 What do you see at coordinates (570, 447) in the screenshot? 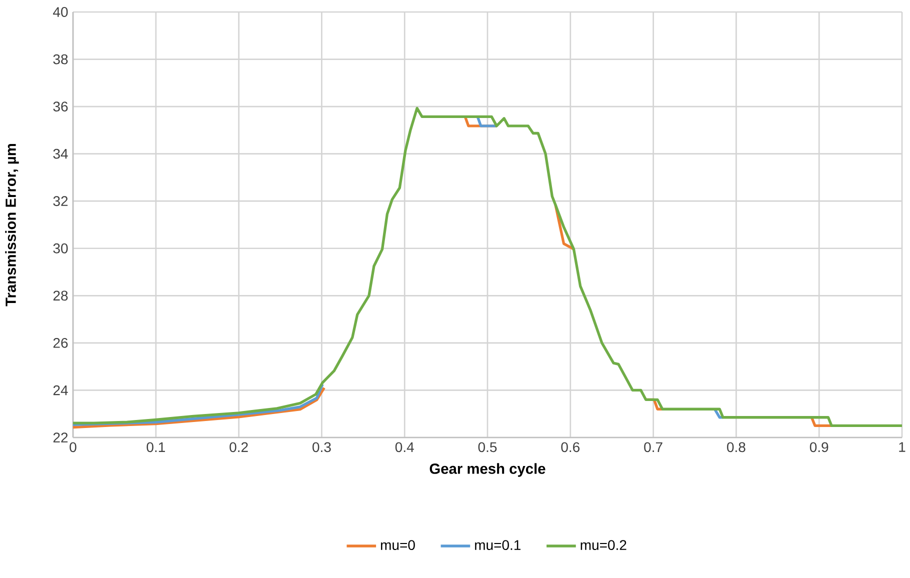
I see `x-tick-label: 0.6` at bounding box center [570, 447].